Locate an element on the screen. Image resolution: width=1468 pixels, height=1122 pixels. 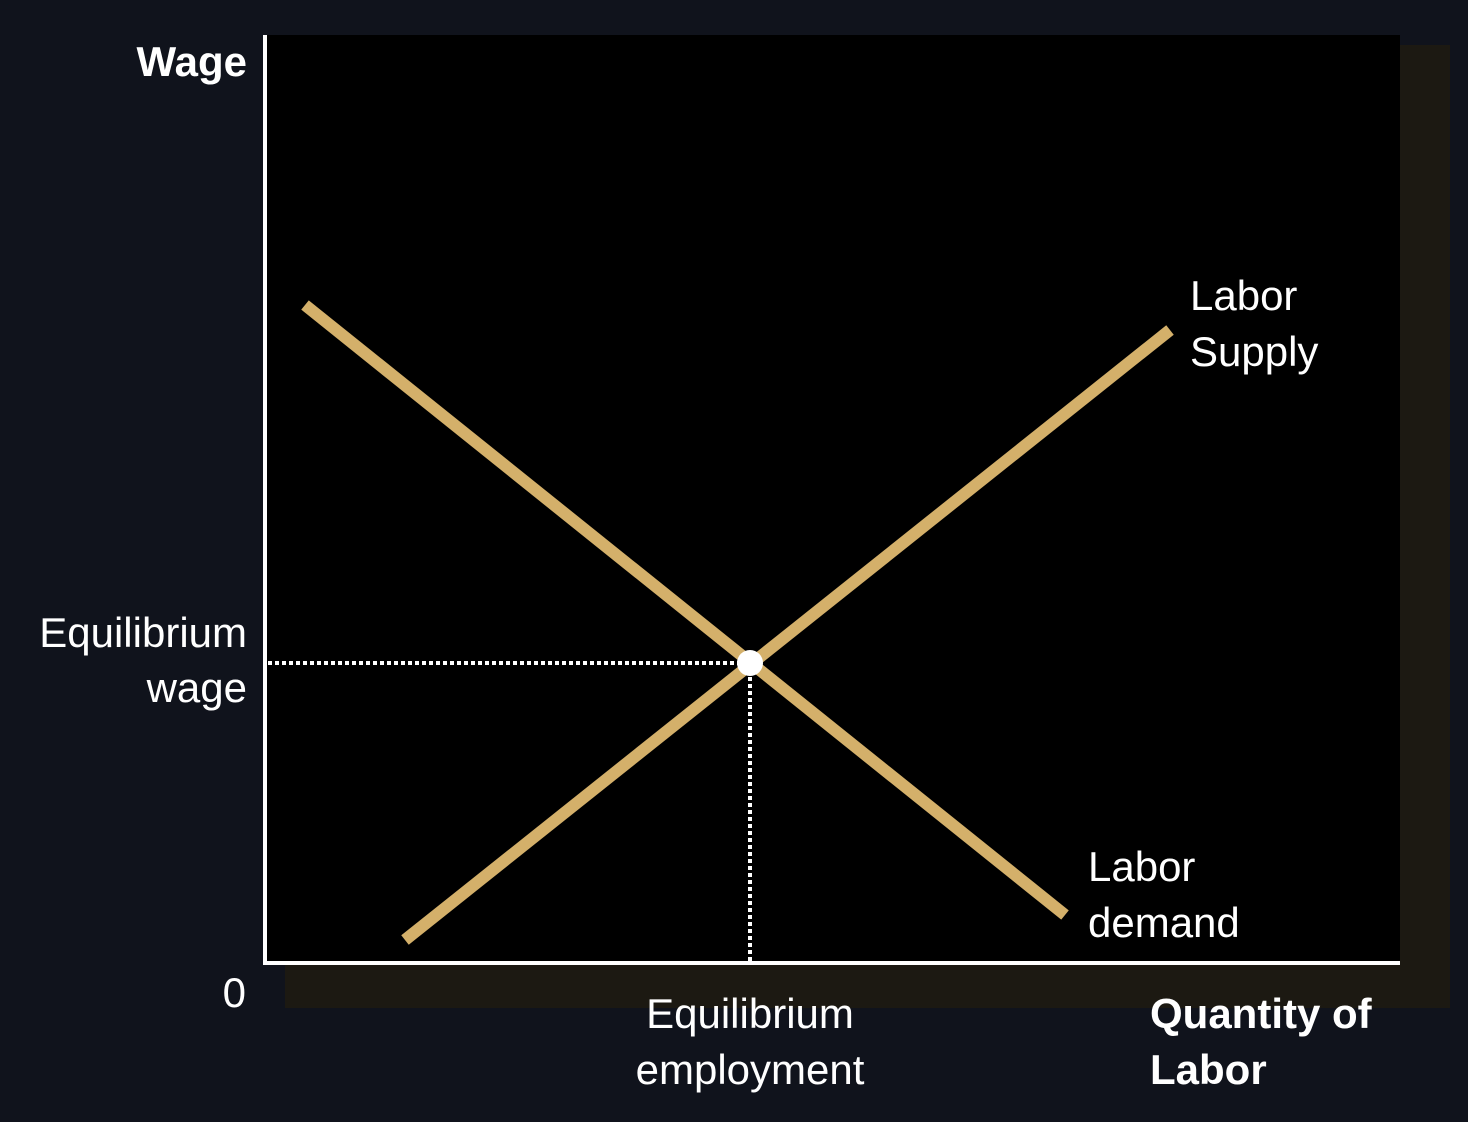
y-axis-label: Wage is located at coordinates (192, 61).